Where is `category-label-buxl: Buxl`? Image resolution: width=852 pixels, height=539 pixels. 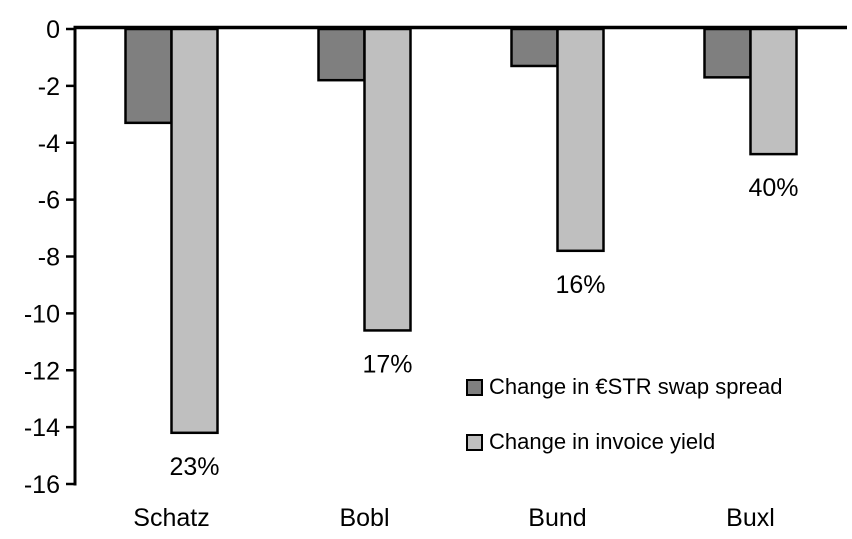
category-label-buxl: Buxl is located at coordinates (750, 518).